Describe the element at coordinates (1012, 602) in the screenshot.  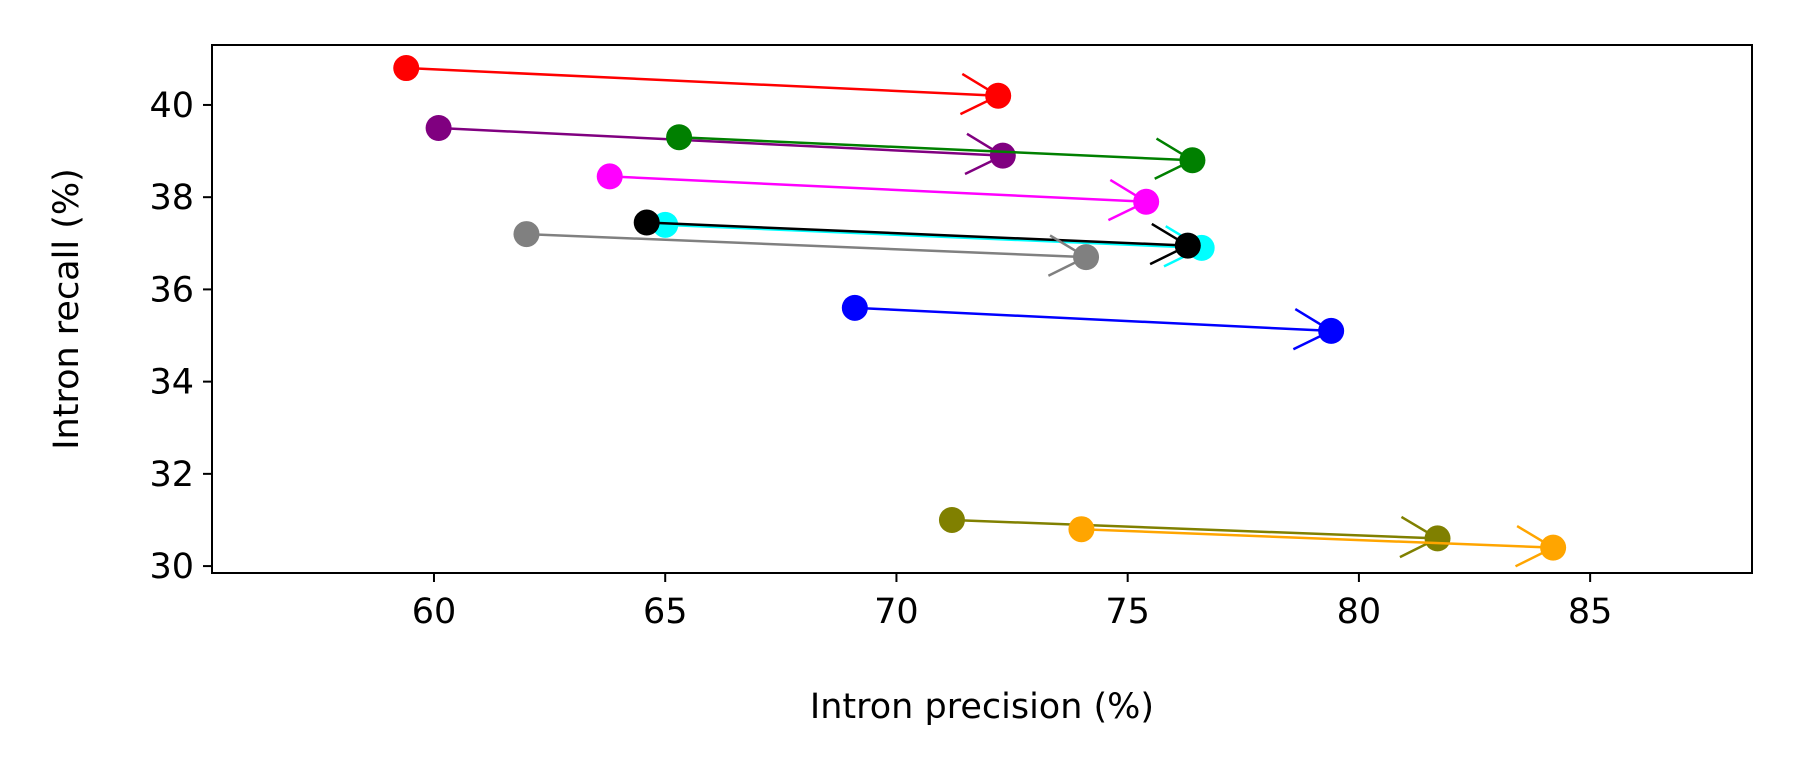
I see `x-axis: 60 65 70 75 80 85` at that location.